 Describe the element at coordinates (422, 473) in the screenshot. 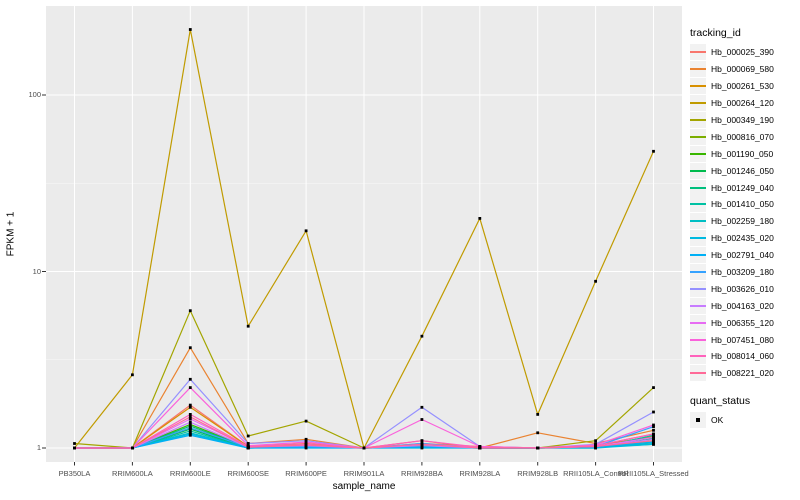

I see `x-tick-label: RRIM928BA` at that location.